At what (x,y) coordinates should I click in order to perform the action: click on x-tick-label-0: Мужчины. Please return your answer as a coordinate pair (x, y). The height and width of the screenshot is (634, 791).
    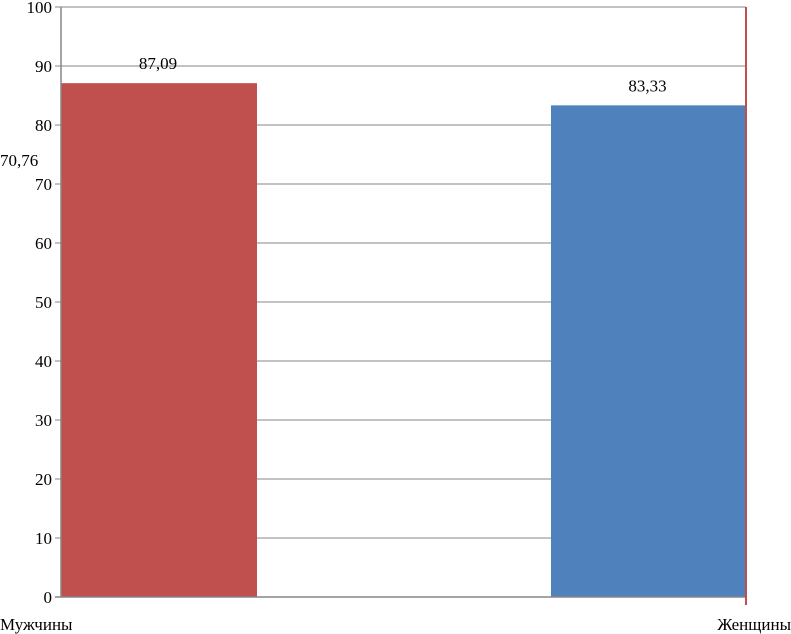
    Looking at the image, I should click on (36, 624).